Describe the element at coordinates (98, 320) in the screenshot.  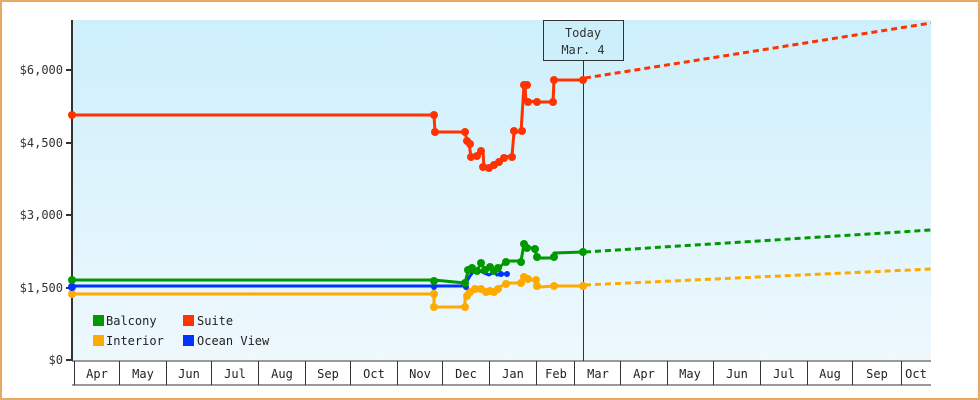
I see `balcony-swatch-icon` at that location.